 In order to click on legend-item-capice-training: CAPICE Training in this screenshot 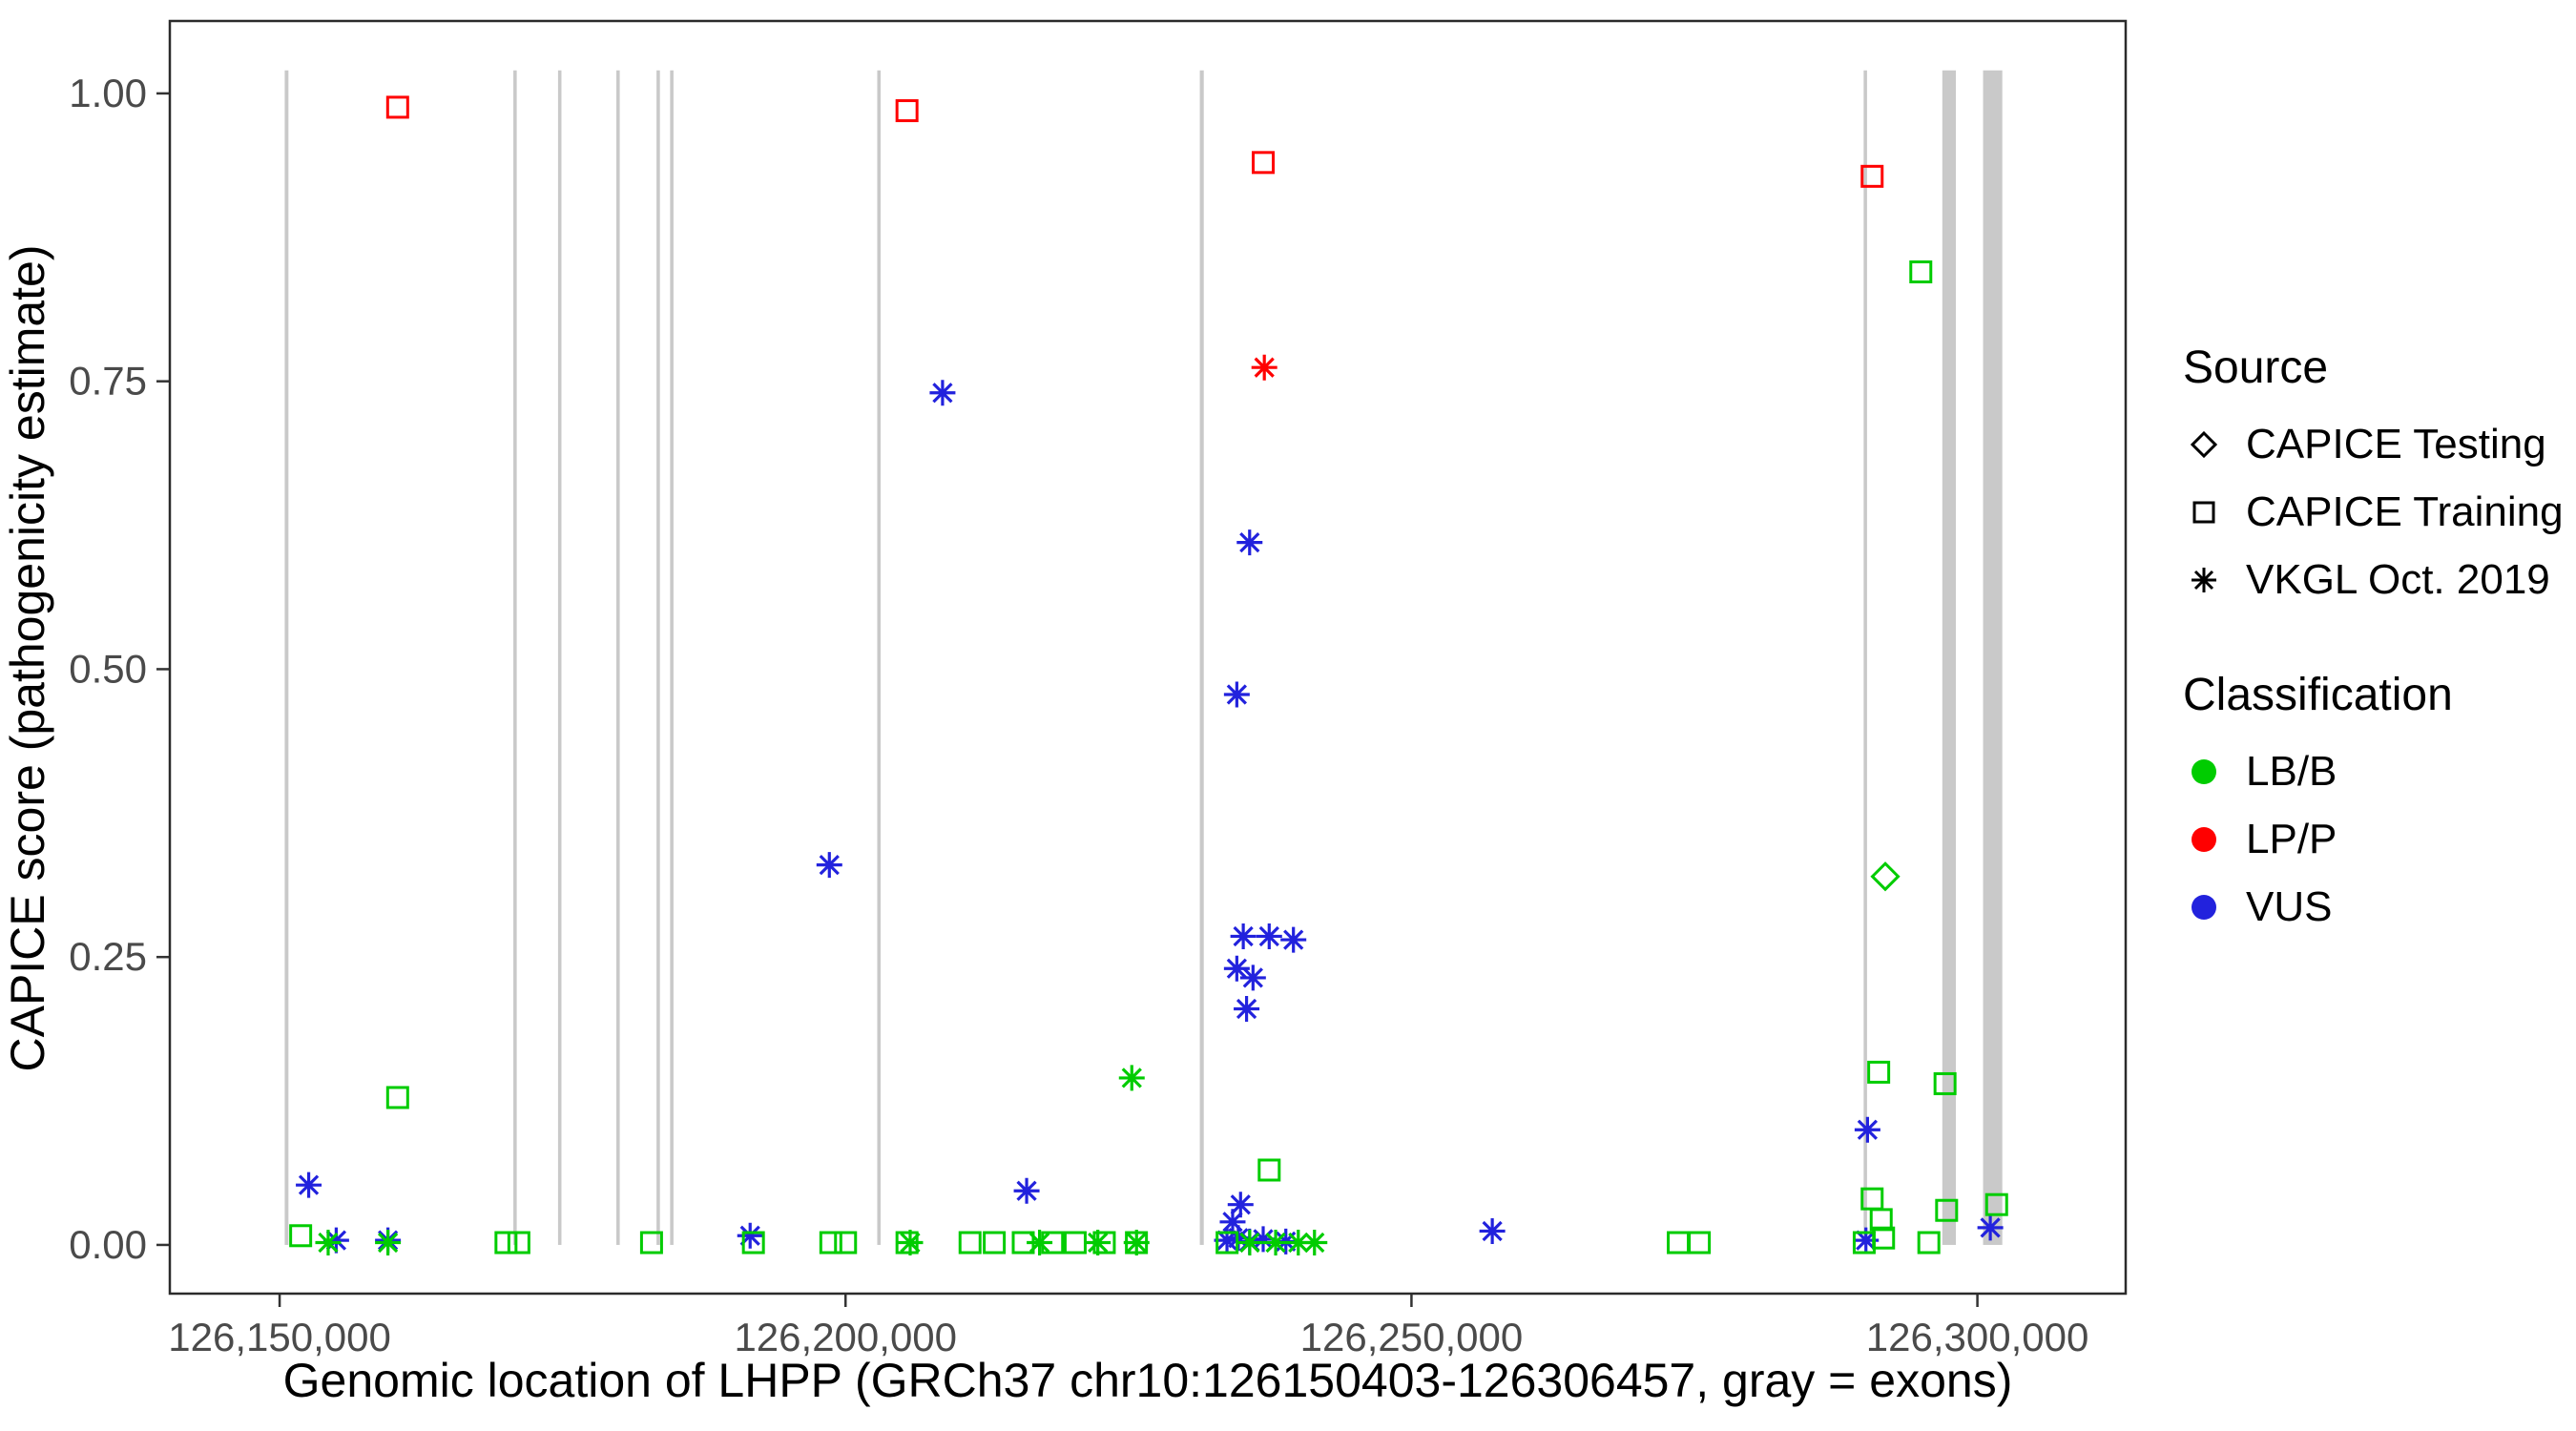, I will do `click(2376, 512)`.